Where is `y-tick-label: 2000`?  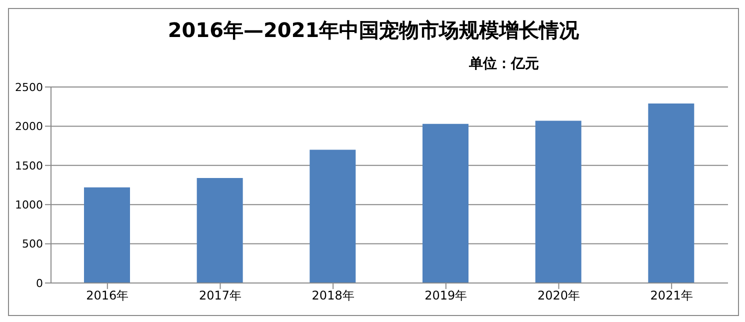
y-tick-label: 2000 is located at coordinates (29, 127).